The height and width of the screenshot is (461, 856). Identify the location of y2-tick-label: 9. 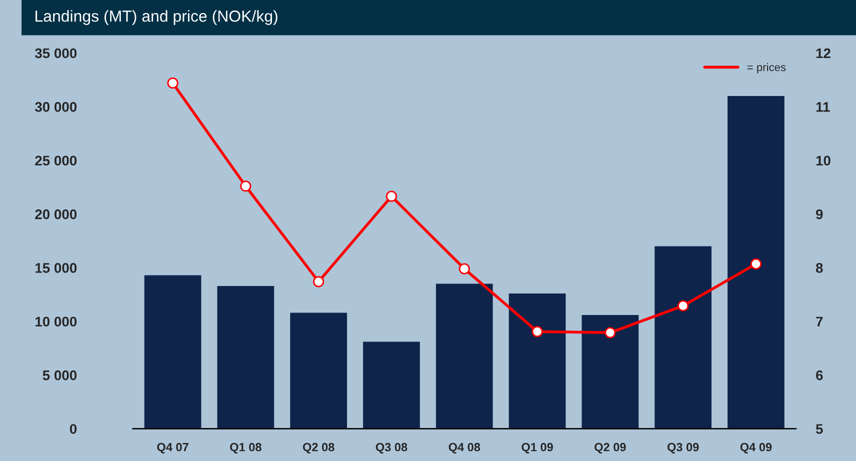
(819, 214).